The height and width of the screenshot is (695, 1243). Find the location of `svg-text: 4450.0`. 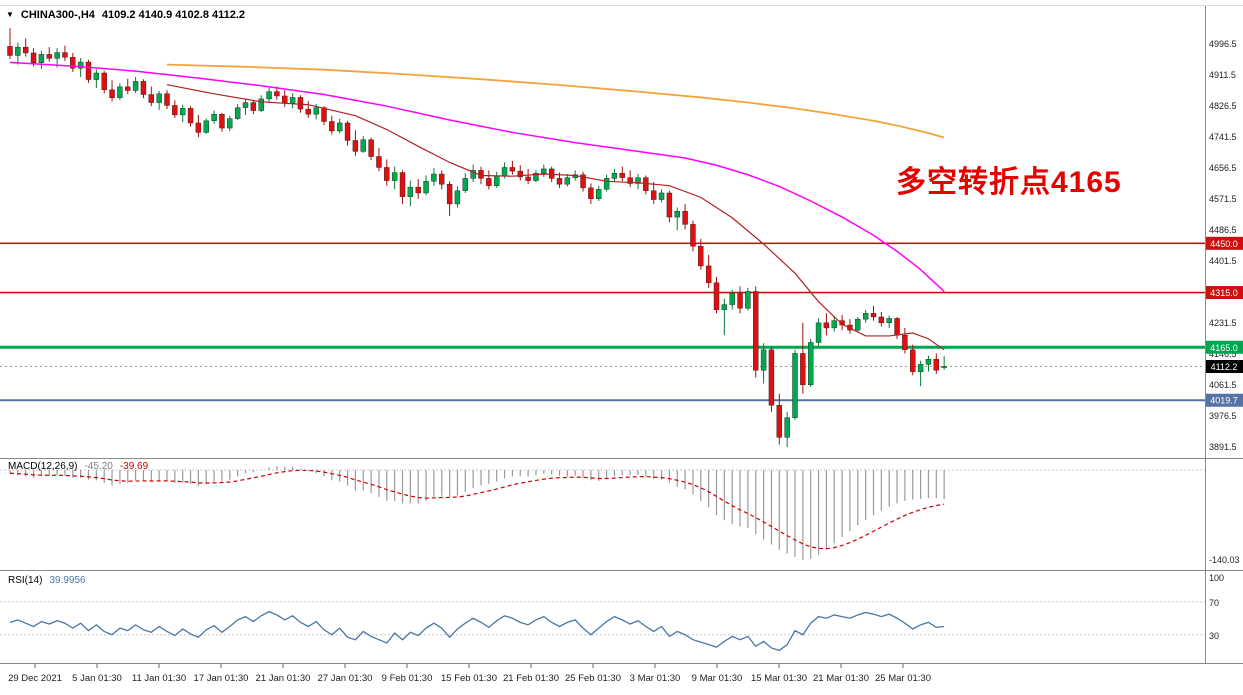

svg-text: 4450.0 is located at coordinates (1224, 244).